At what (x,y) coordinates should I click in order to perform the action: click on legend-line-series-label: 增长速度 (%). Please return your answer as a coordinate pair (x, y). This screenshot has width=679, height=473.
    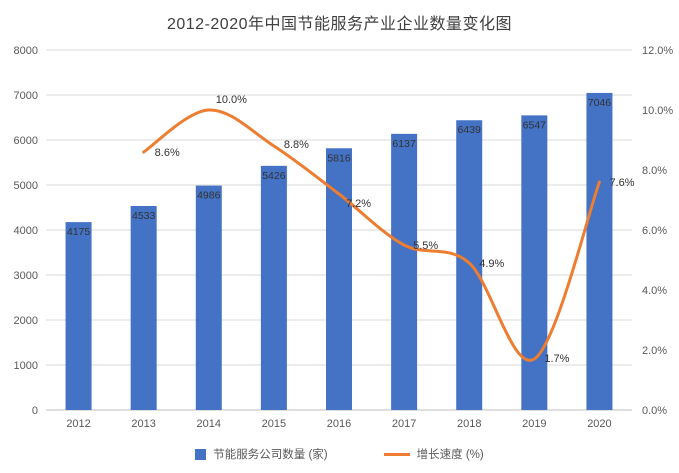
    Looking at the image, I should click on (450, 455).